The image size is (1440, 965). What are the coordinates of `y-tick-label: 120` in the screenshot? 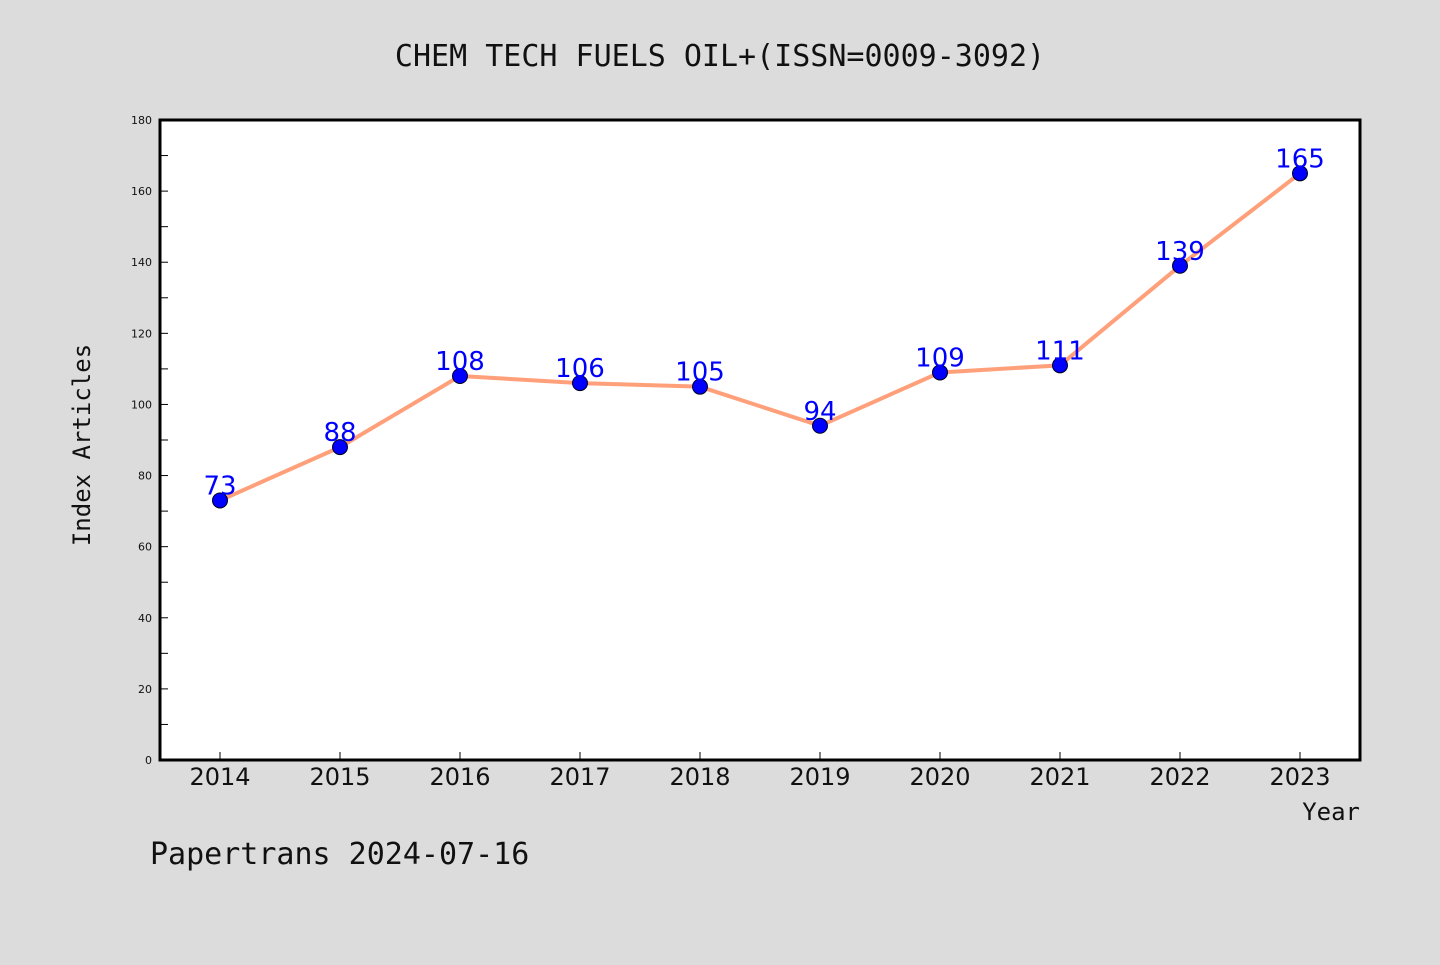 It's located at (141, 333).